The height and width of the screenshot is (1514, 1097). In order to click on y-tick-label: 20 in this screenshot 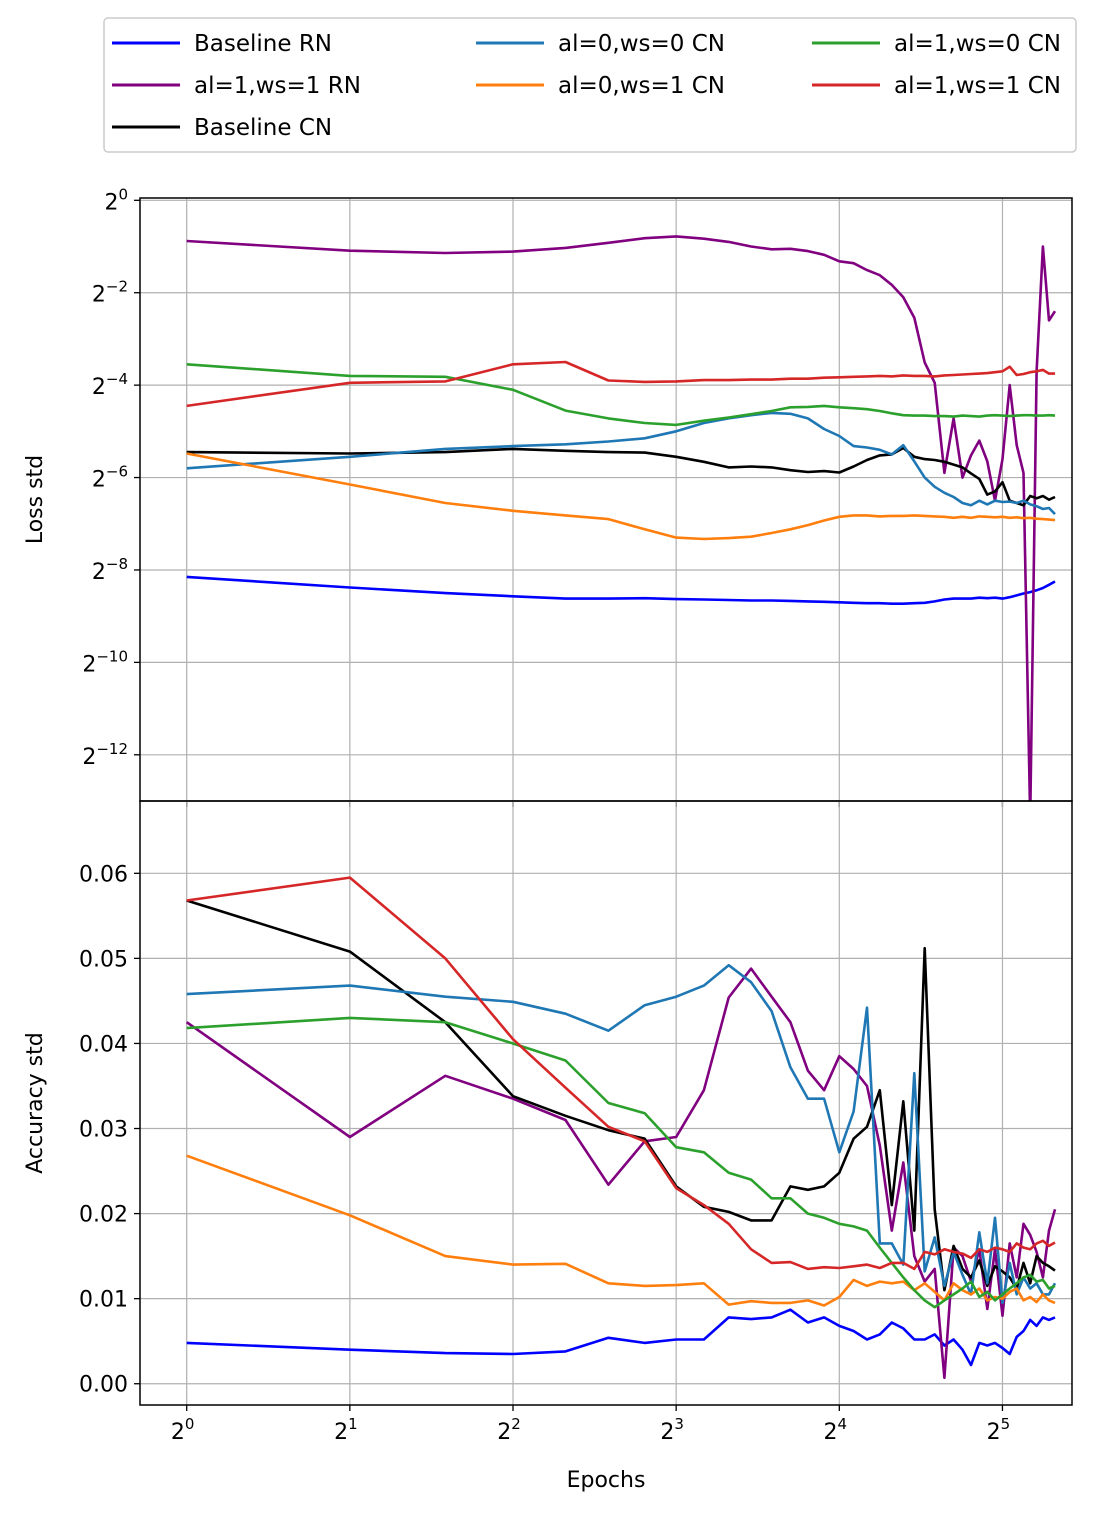, I will do `click(116, 200)`.